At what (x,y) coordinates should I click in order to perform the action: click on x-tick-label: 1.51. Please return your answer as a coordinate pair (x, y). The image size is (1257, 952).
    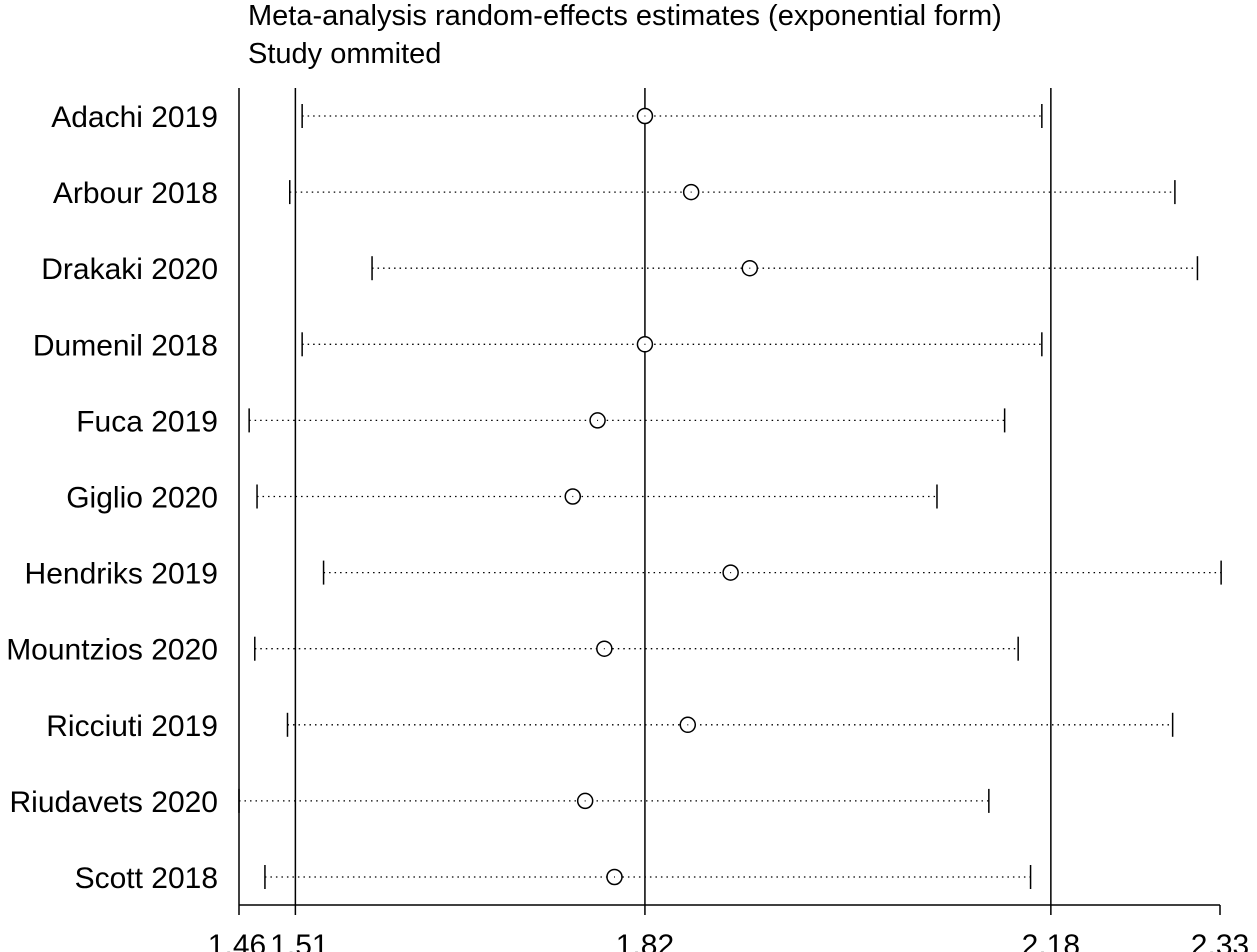
    Looking at the image, I should click on (299, 940).